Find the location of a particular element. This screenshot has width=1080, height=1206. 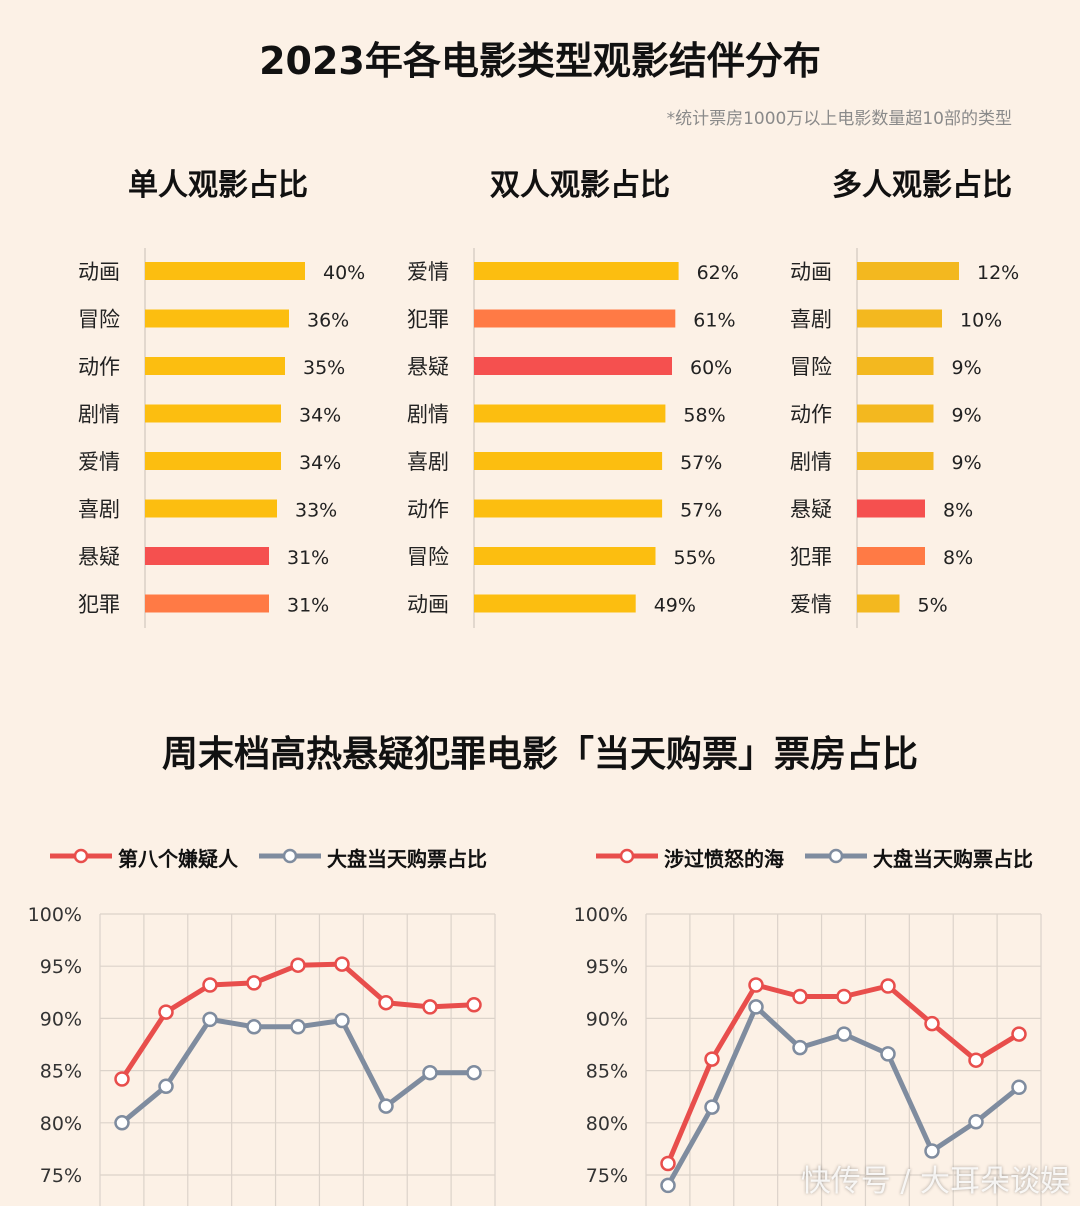

bar-value-label: 33% is located at coordinates (316, 511).